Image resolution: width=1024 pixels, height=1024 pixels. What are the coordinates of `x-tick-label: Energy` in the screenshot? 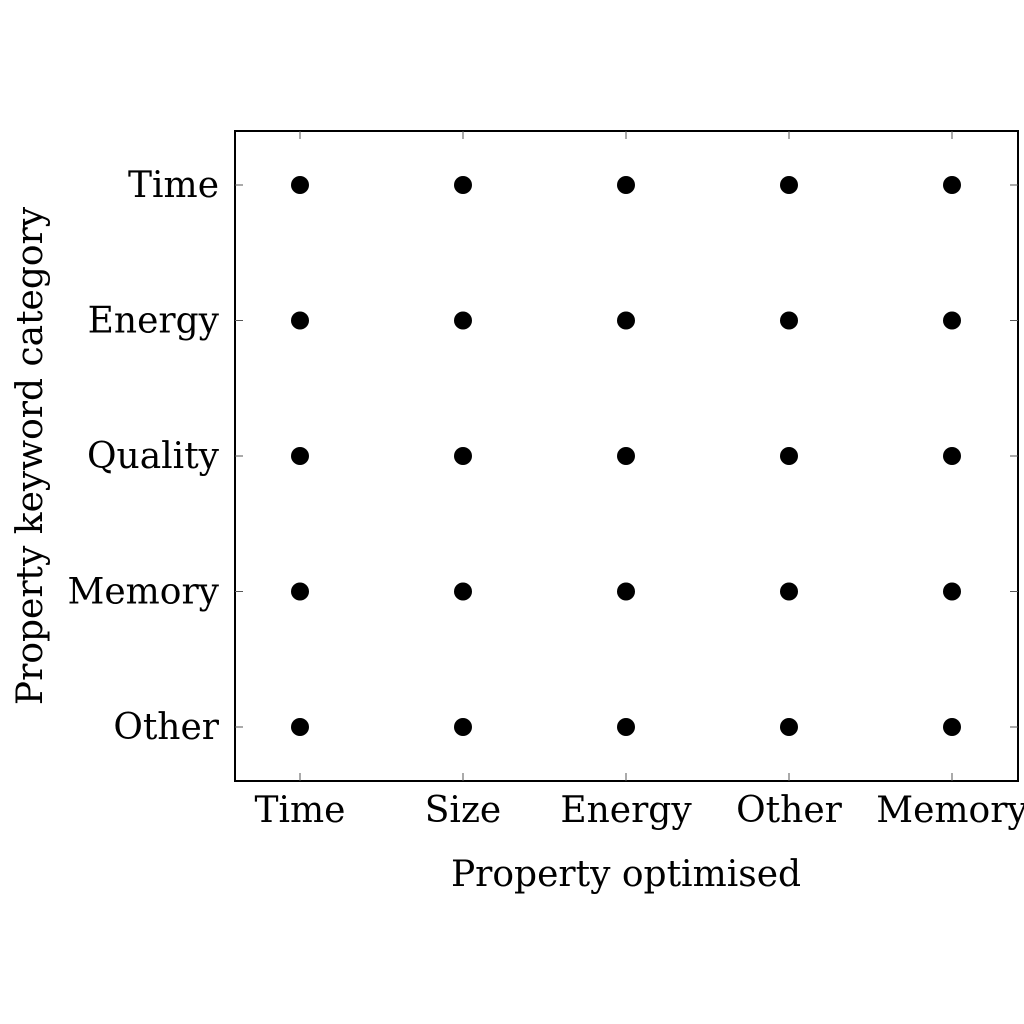 It's located at (626, 810).